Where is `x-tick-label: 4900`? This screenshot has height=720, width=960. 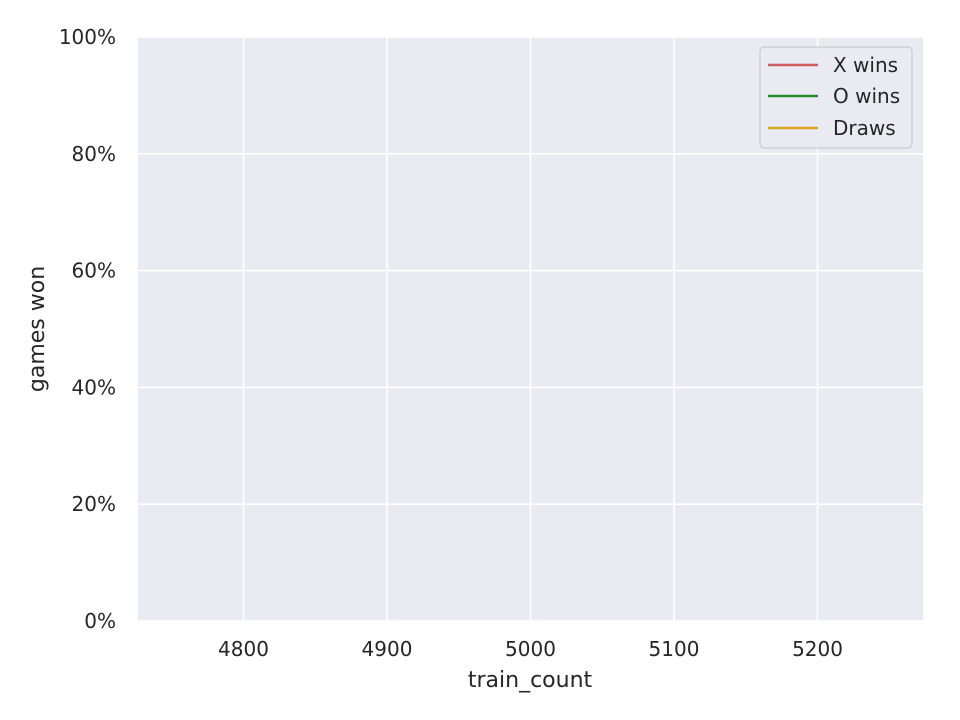 x-tick-label: 4900 is located at coordinates (387, 649).